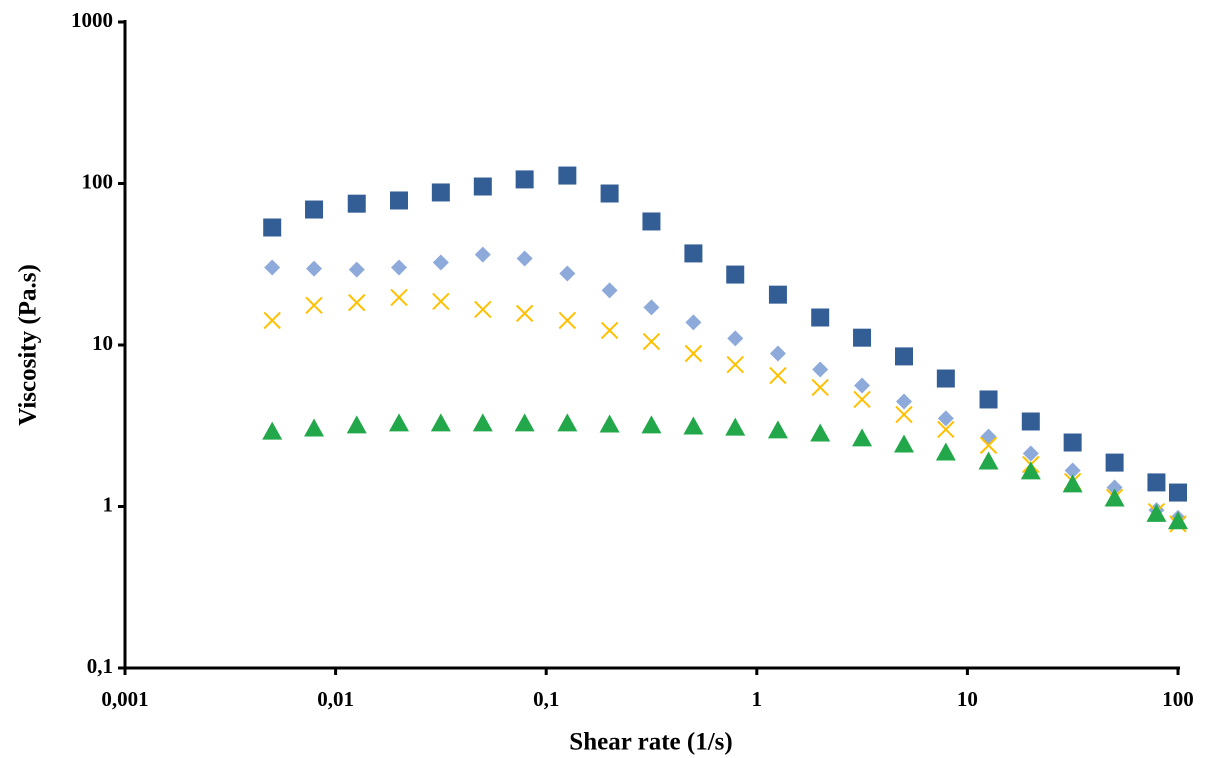 This screenshot has height=758, width=1207. What do you see at coordinates (967, 699) in the screenshot?
I see `x-tick-label: 10` at bounding box center [967, 699].